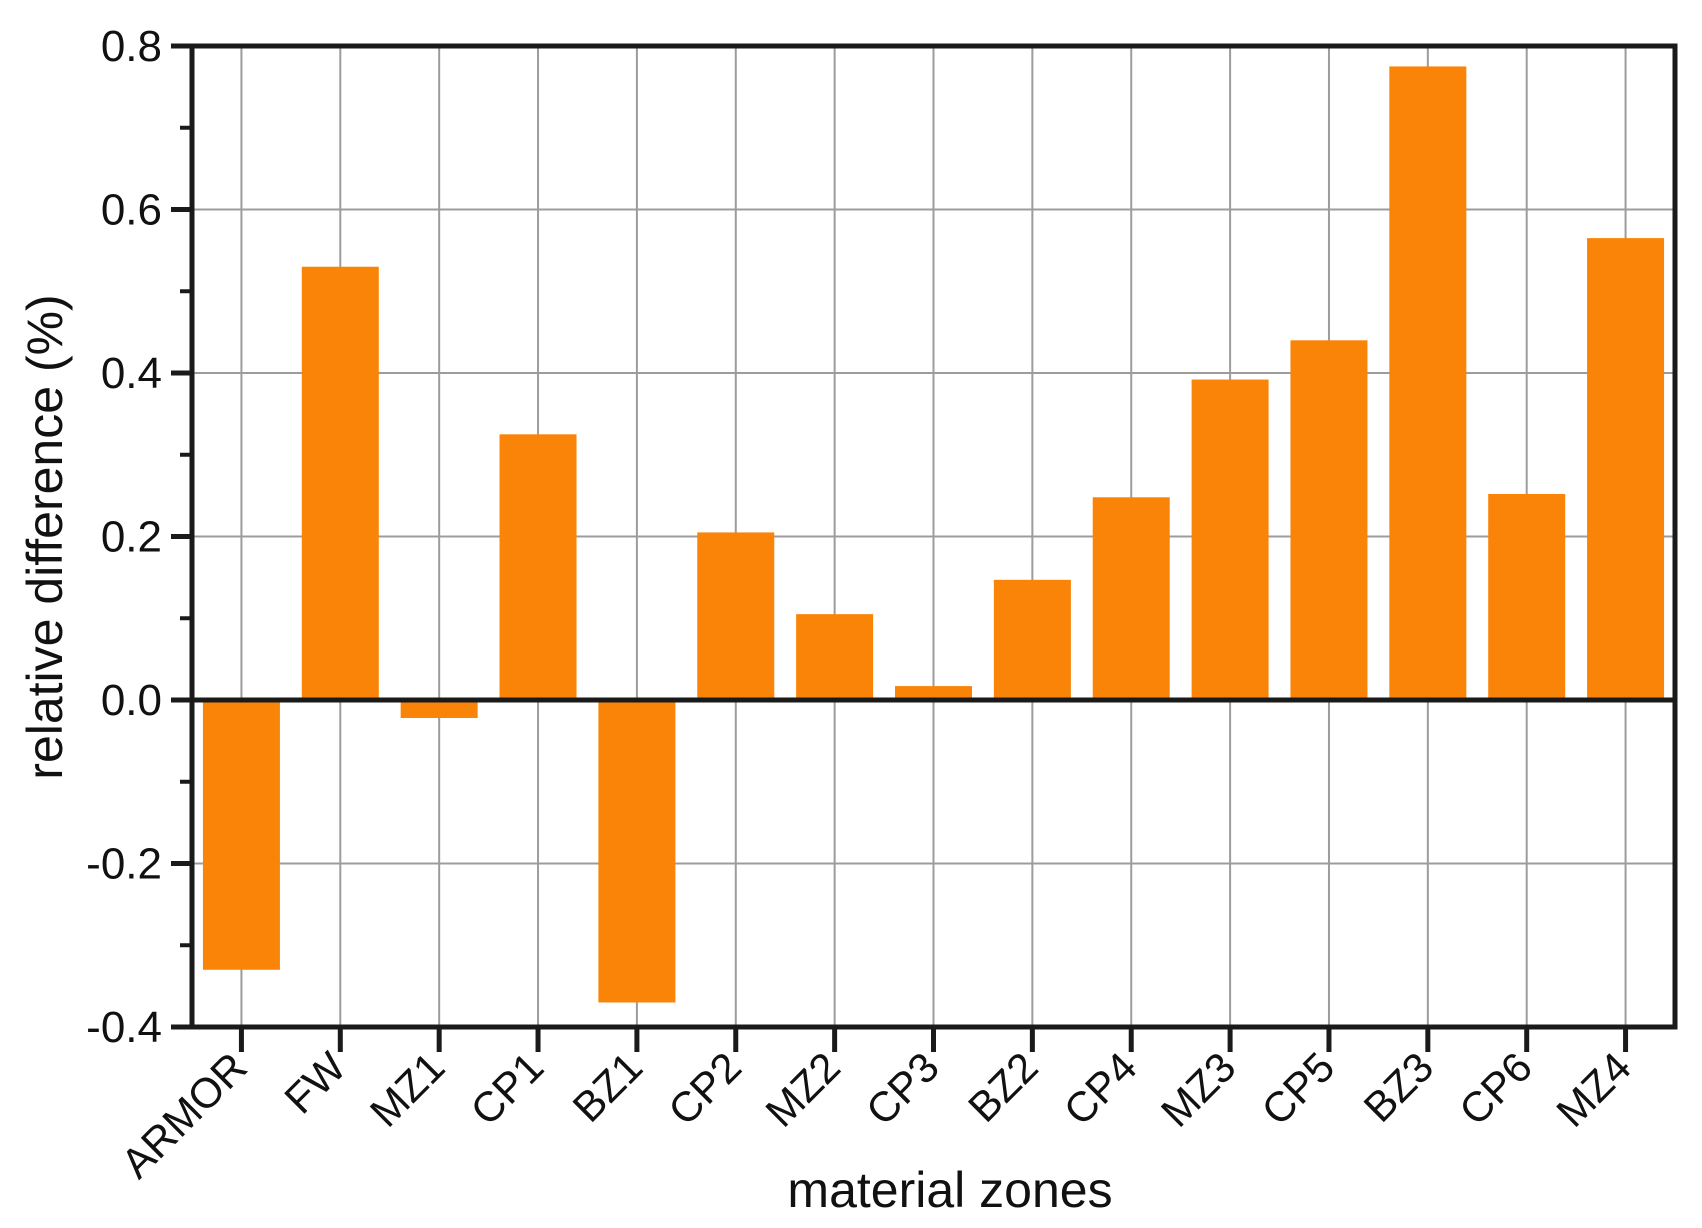  Describe the element at coordinates (835, 657) in the screenshot. I see `bar-MZ2` at that location.